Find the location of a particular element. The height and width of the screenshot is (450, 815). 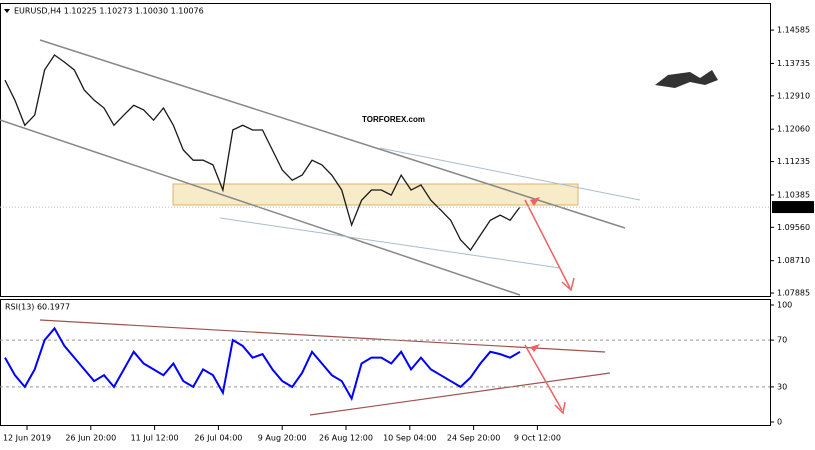

logo-bull is located at coordinates (686, 79).